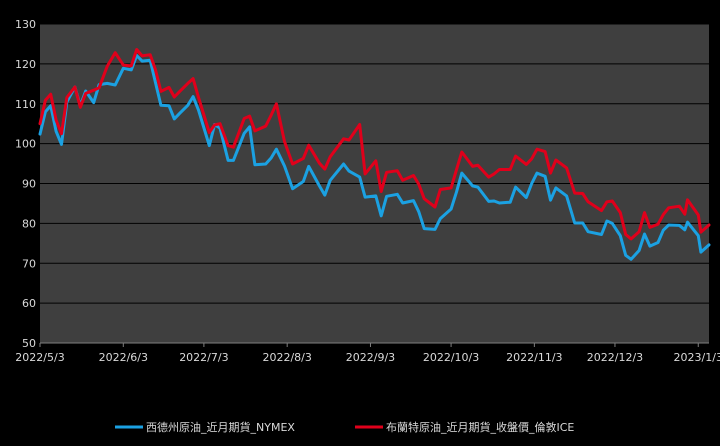  What do you see at coordinates (25, 64) in the screenshot?
I see `y-tick-label: 120` at bounding box center [25, 64].